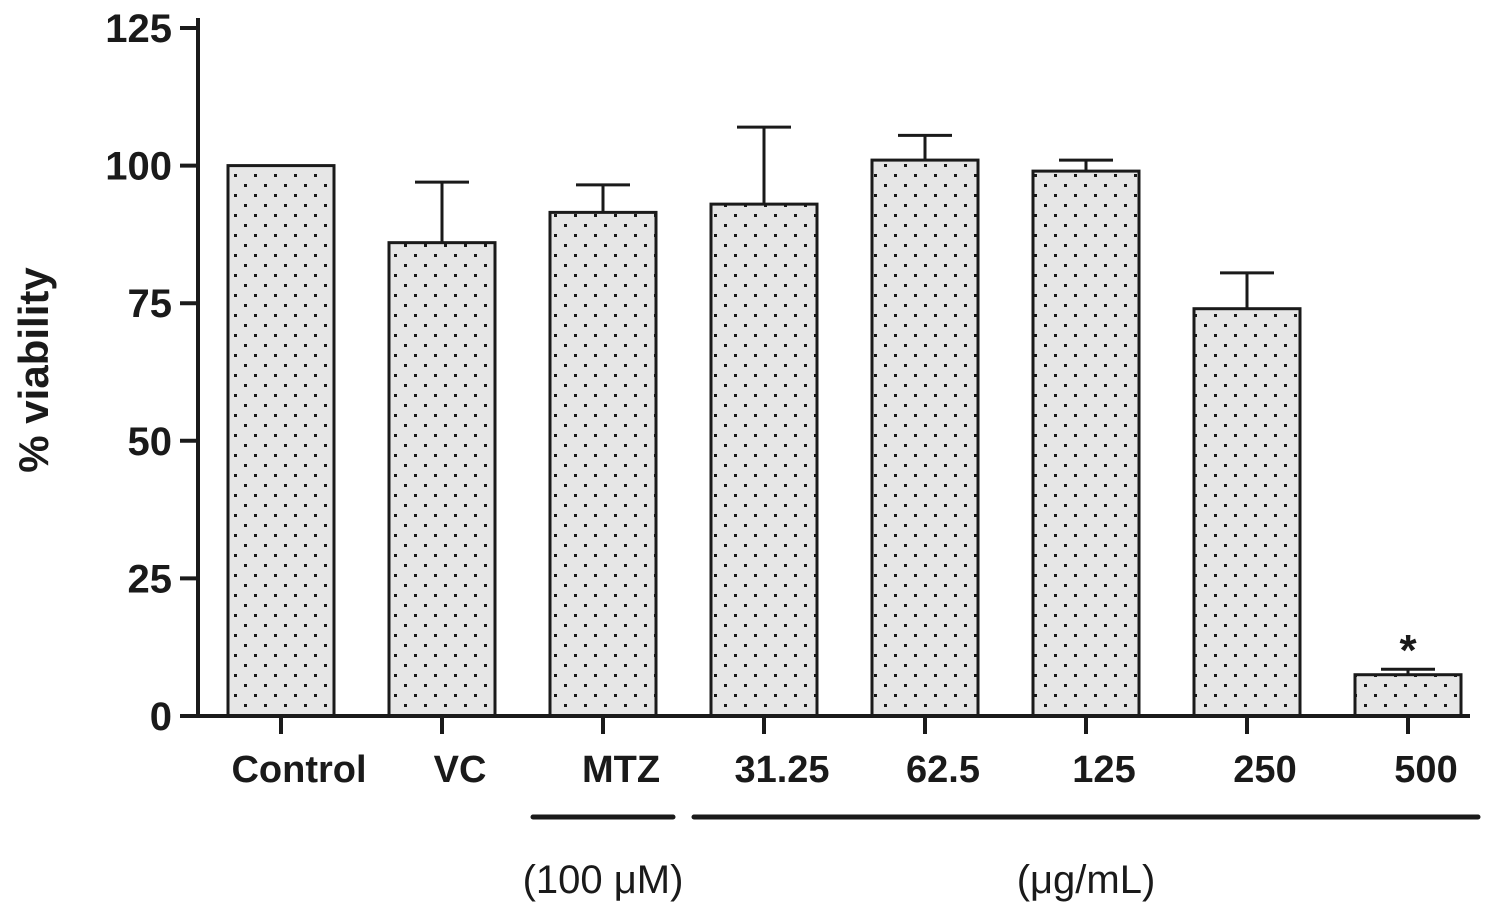 This screenshot has width=1500, height=917. Describe the element at coordinates (460, 770) in the screenshot. I see `x-tick-label: VC` at that location.